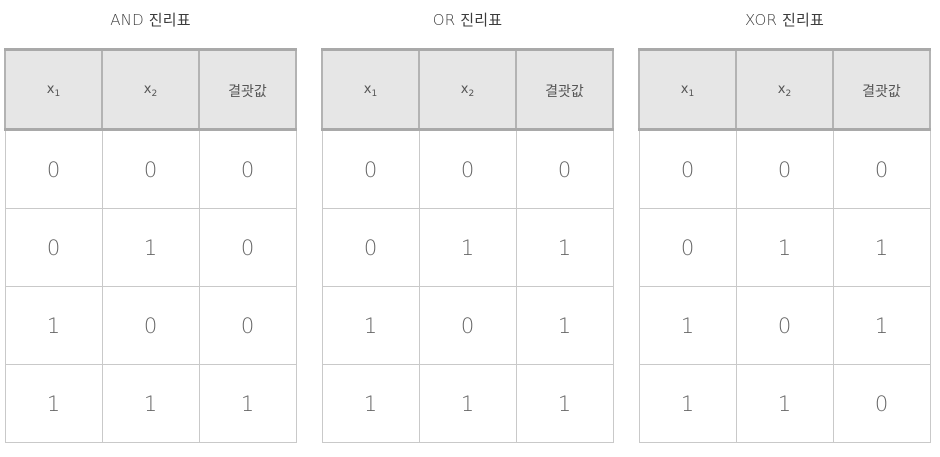 The height and width of the screenshot is (457, 940). I want to click on table-row: 1 1 0, so click(784, 403).